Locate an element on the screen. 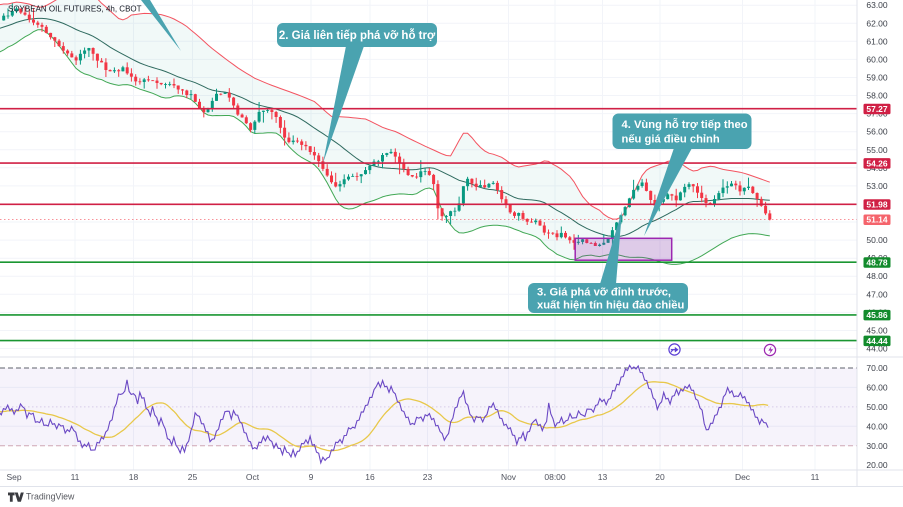 This screenshot has width=903, height=507. svg-text: 48.78 is located at coordinates (877, 262).